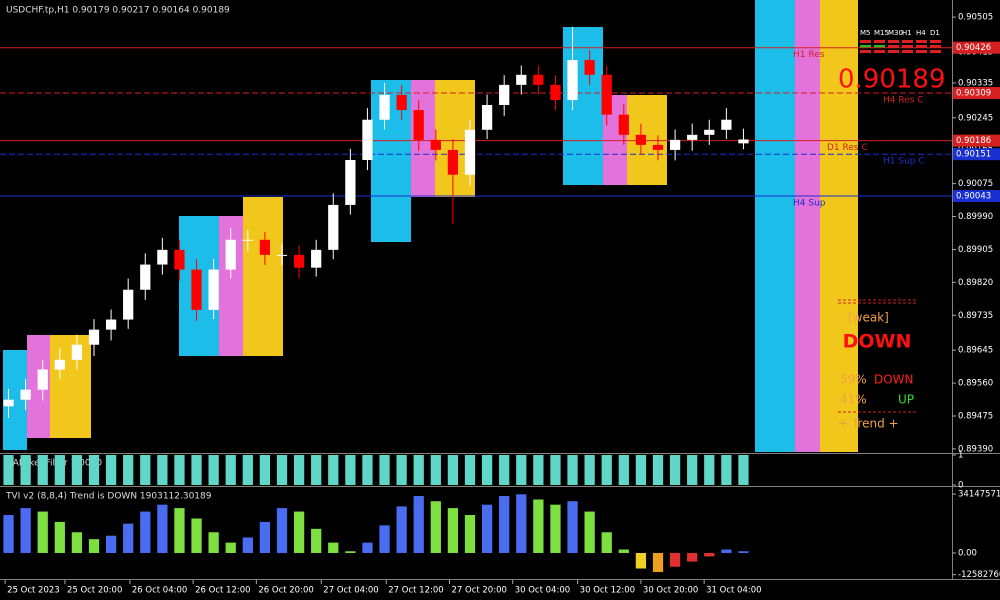  What do you see at coordinates (809, 55) in the screenshot?
I see `level-name: H1 Res` at bounding box center [809, 55].